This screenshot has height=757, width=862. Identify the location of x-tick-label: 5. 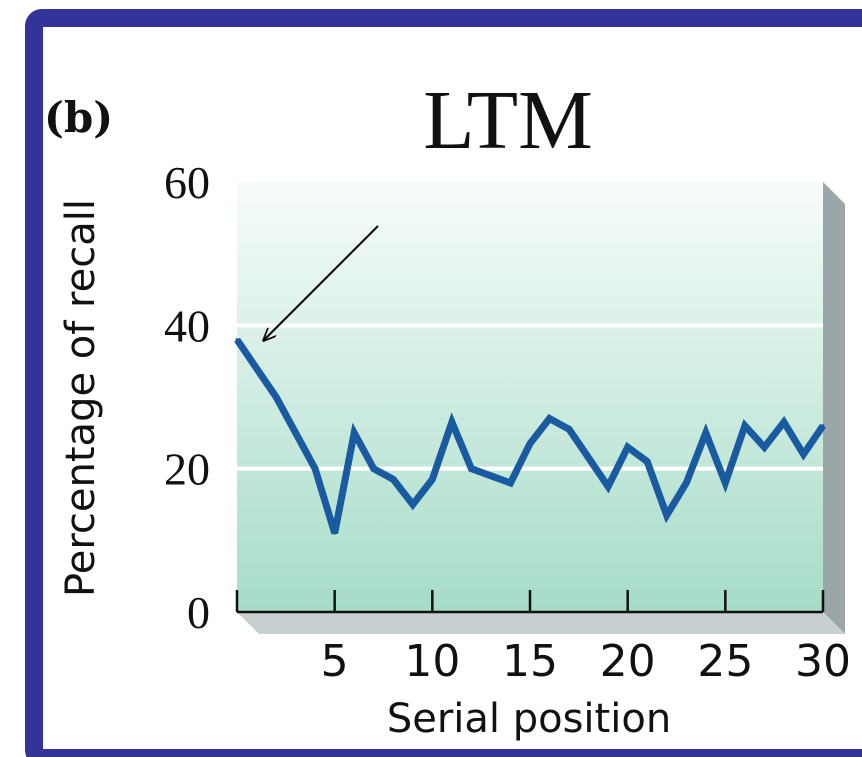
(335, 661).